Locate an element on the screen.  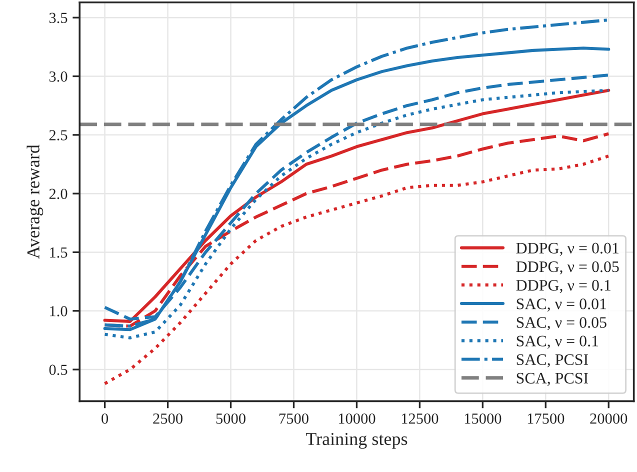
legend-label: DDPG, ν = 0.05 is located at coordinates (567, 267).